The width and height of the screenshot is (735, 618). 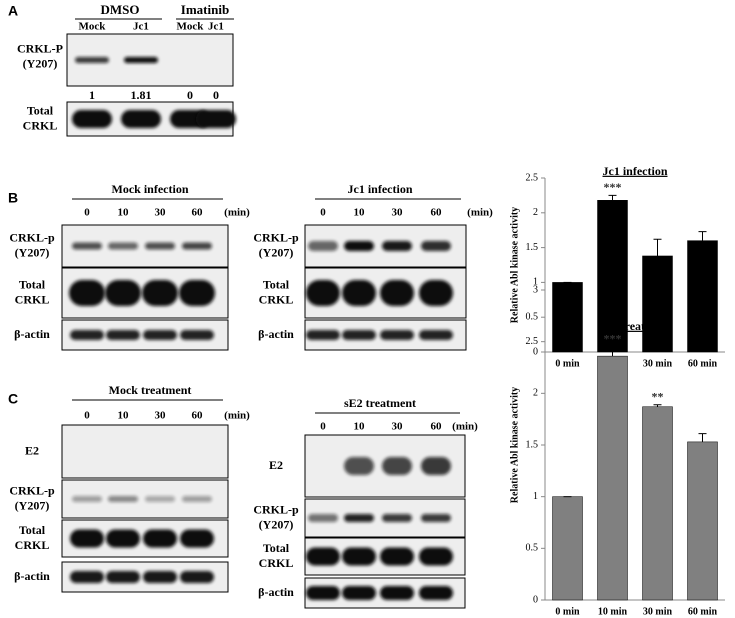 I want to click on blot-title: Jc1 infection, so click(x=380, y=189).